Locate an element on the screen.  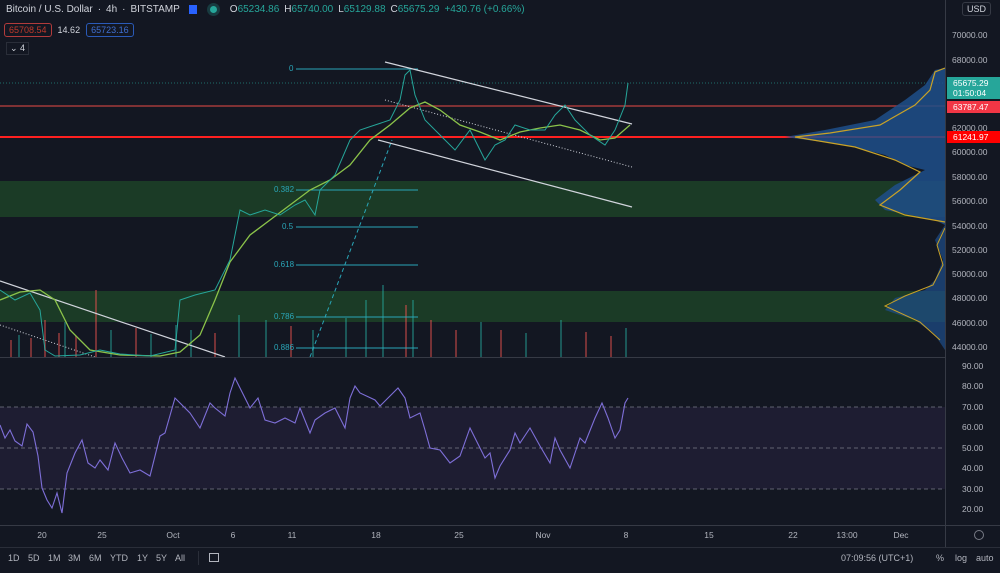
change-value: +430.76 (+0.66%) is located at coordinates (484, 9).